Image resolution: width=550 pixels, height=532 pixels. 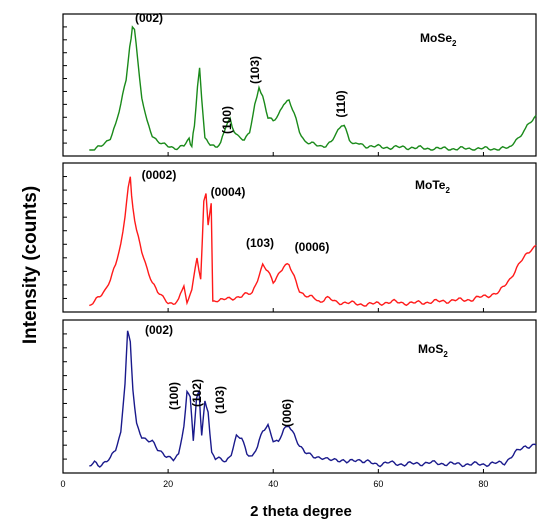 I want to click on x-tick-label: 0, so click(x=62, y=484).